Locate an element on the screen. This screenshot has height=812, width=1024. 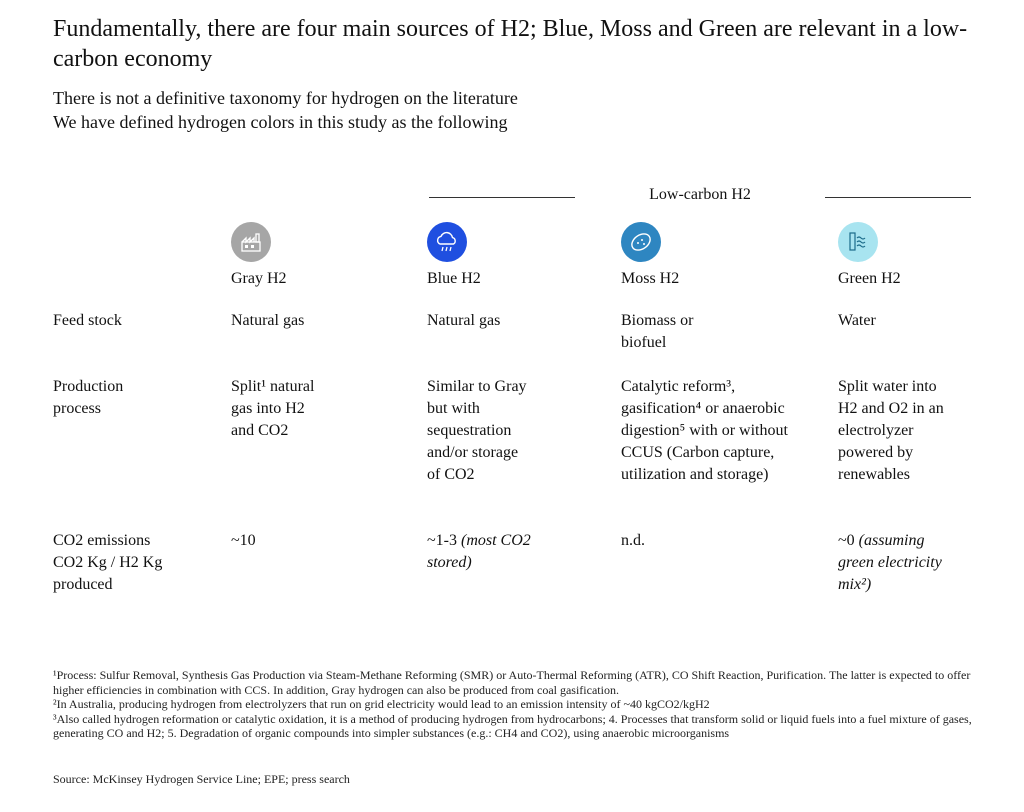
cell-feedstock-gray: Natural gas is located at coordinates (268, 320).